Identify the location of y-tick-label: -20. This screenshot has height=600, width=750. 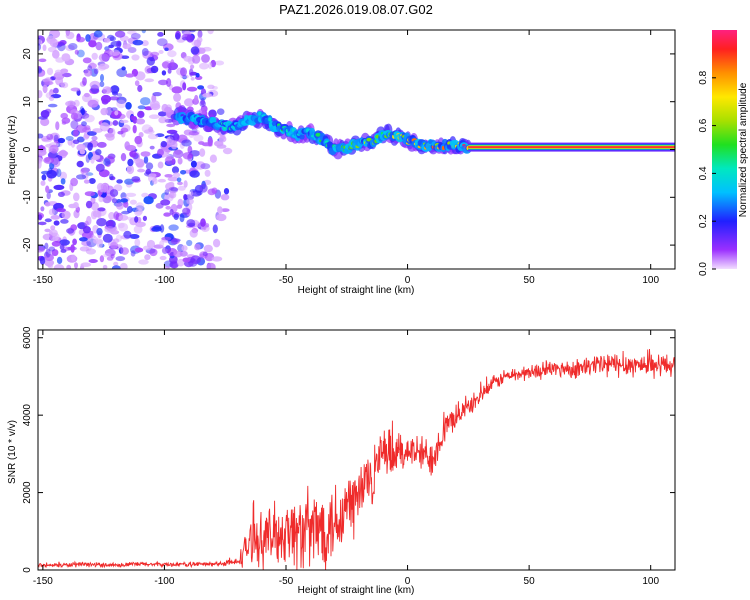
(27, 244).